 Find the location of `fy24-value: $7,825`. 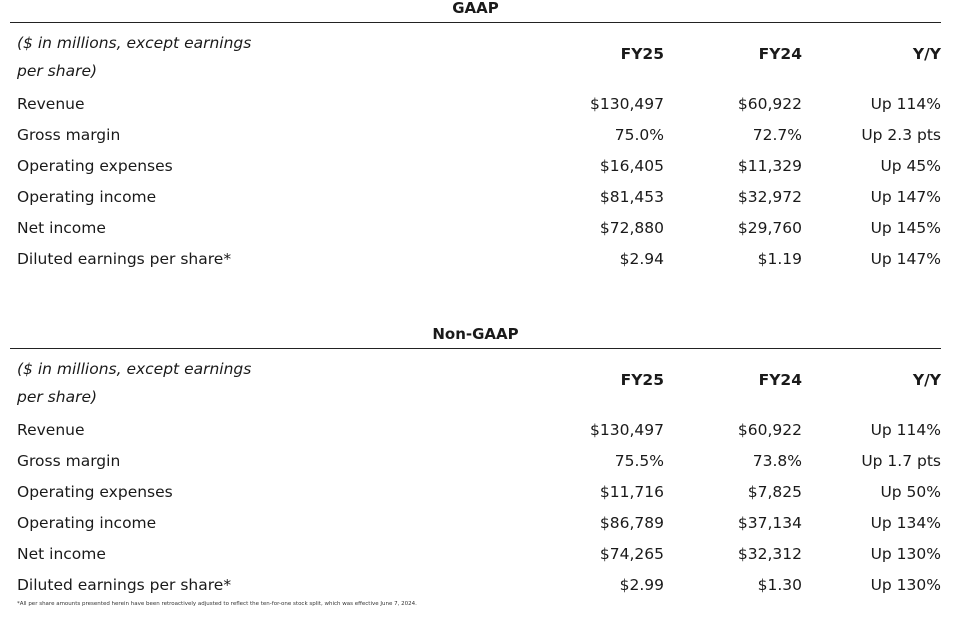

fy24-value: $7,825 is located at coordinates (774, 492).